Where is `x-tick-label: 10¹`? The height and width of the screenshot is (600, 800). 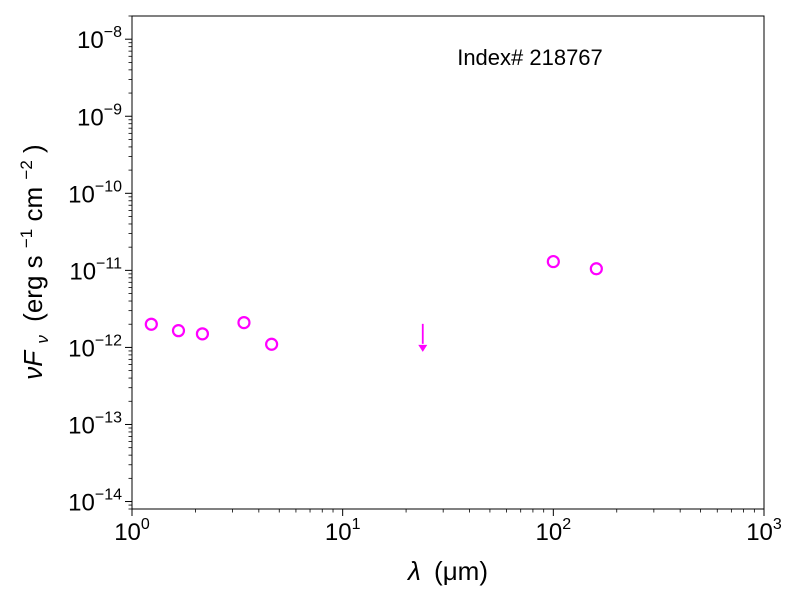
x-tick-label: 10¹ is located at coordinates (343, 531).